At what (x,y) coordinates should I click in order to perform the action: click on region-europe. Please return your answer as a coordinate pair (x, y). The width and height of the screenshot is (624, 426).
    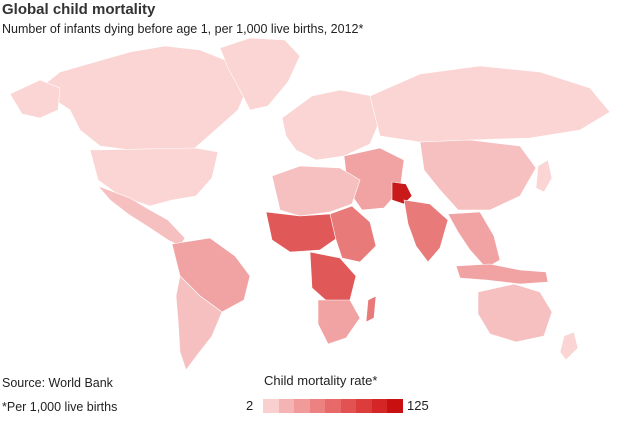
    Looking at the image, I should click on (331, 125).